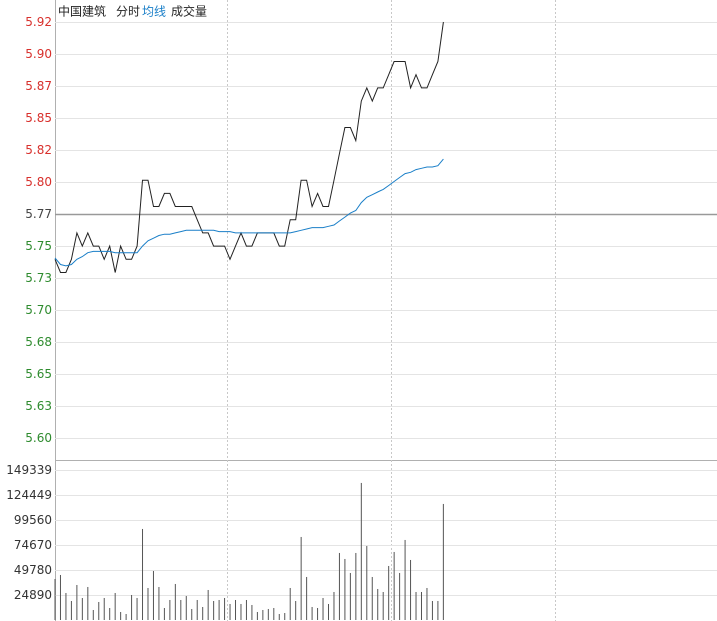 This screenshot has height=621, width=717. What do you see at coordinates (154, 12) in the screenshot?
I see `legend-entry: 均线` at bounding box center [154, 12].